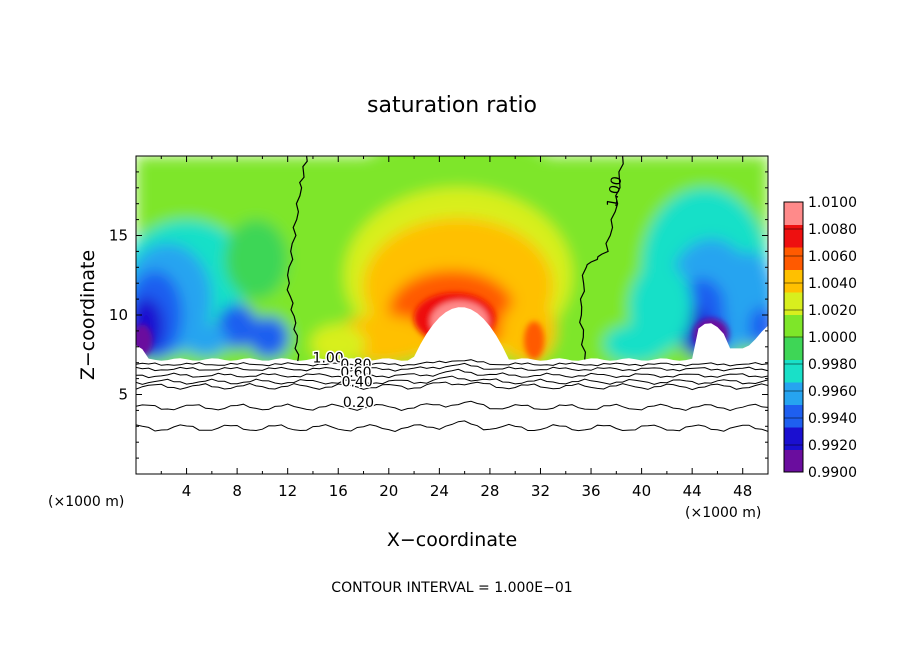  What do you see at coordinates (832, 419) in the screenshot?
I see `colorbar-tick-label: 0.9940` at bounding box center [832, 419].